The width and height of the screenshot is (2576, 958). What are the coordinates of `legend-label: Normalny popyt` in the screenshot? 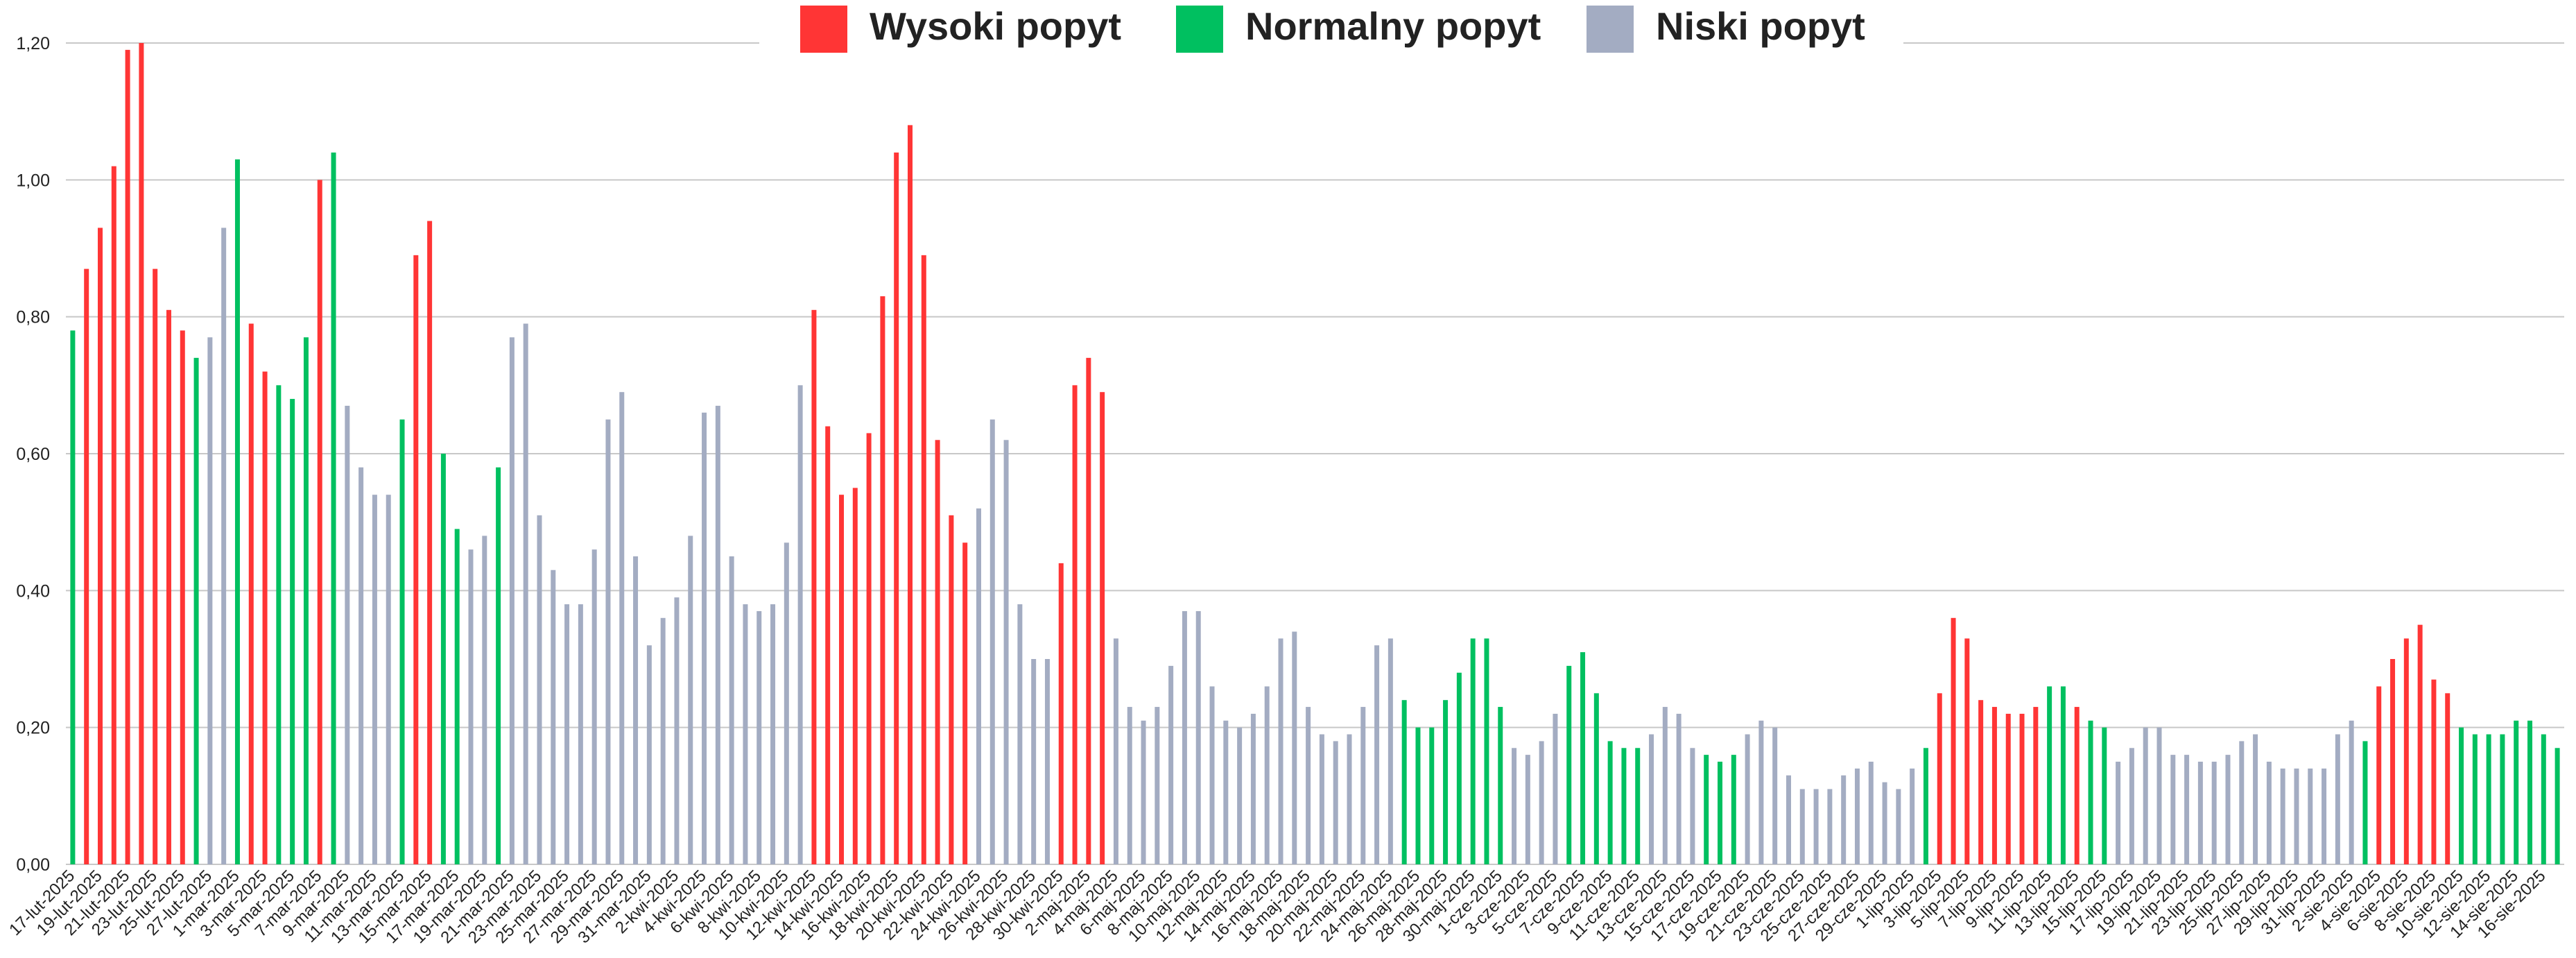 It's located at (1393, 26).